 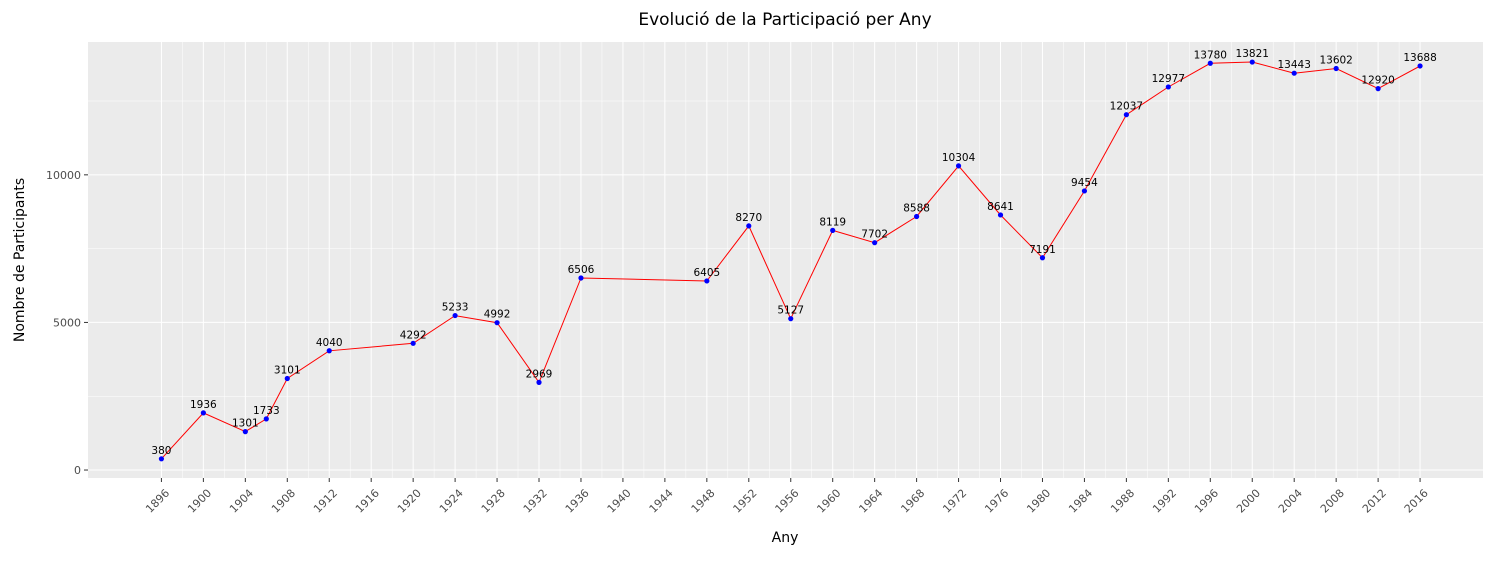 I want to click on data-label: 8270, so click(x=748, y=218).